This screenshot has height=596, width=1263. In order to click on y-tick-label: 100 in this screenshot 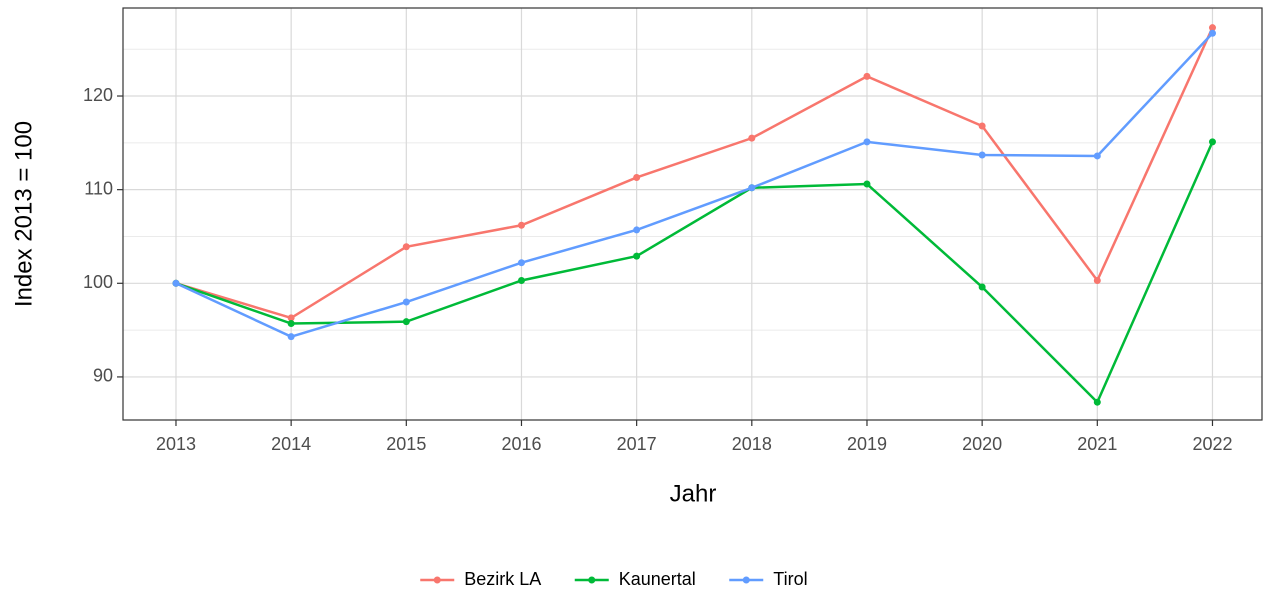, I will do `click(98, 282)`.